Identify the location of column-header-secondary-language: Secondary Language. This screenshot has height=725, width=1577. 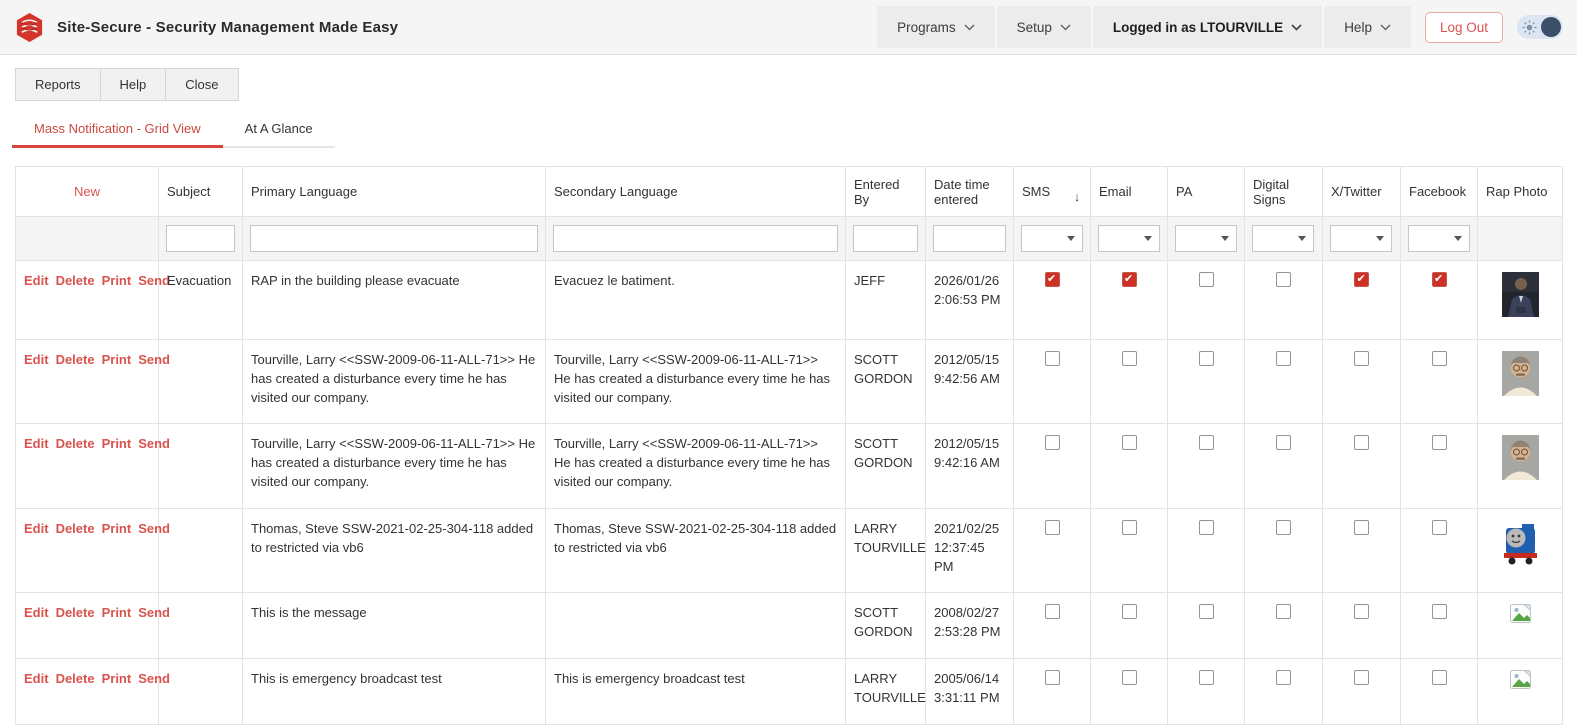
(695, 191).